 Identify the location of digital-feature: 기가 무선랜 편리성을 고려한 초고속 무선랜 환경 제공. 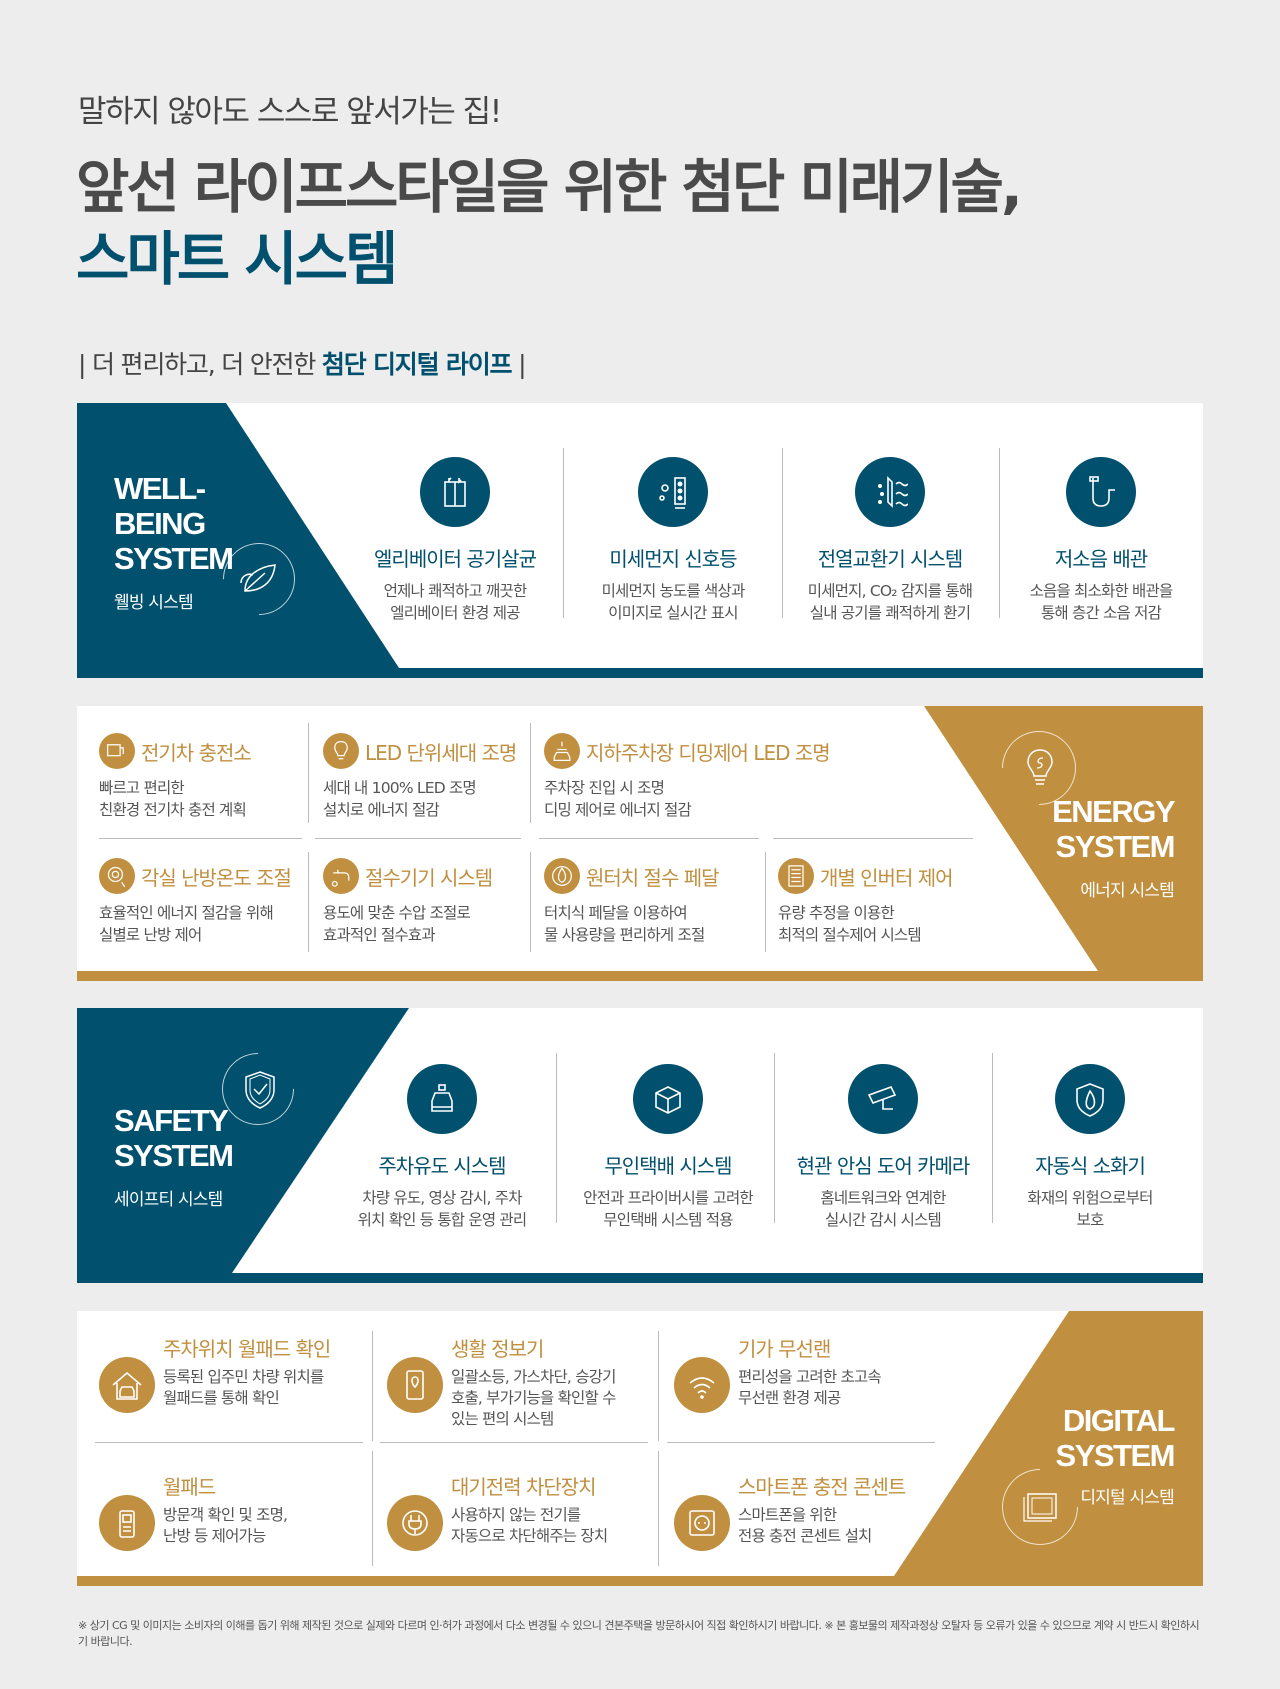
(809, 1388).